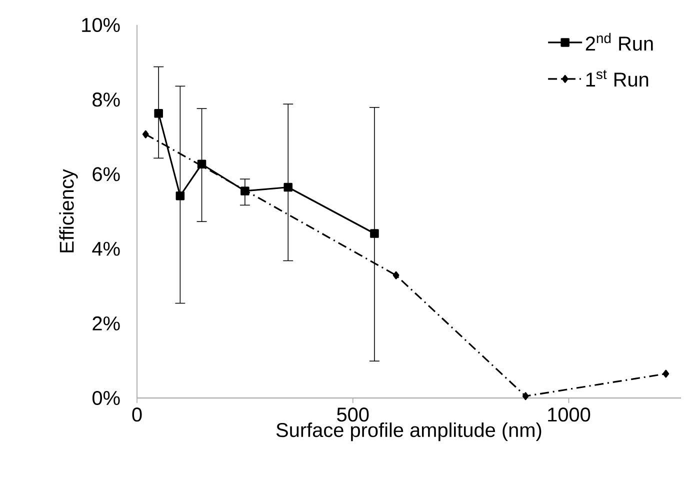  What do you see at coordinates (106, 99) in the screenshot?
I see `y-tick-label: 8%` at bounding box center [106, 99].